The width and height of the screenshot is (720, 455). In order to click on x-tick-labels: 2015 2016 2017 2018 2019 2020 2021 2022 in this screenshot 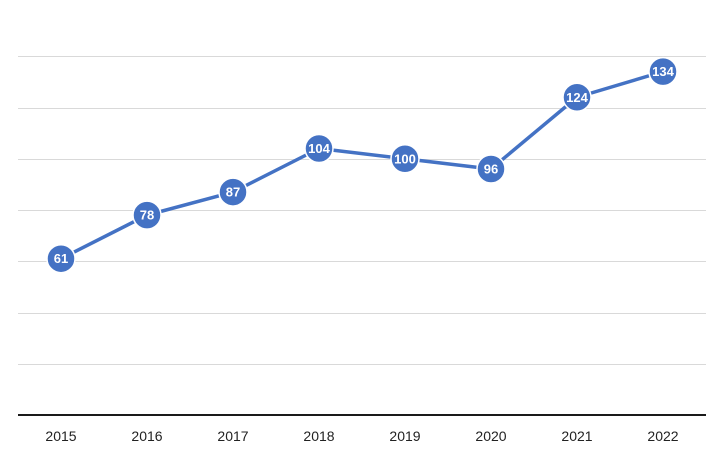, I will do `click(361, 436)`.